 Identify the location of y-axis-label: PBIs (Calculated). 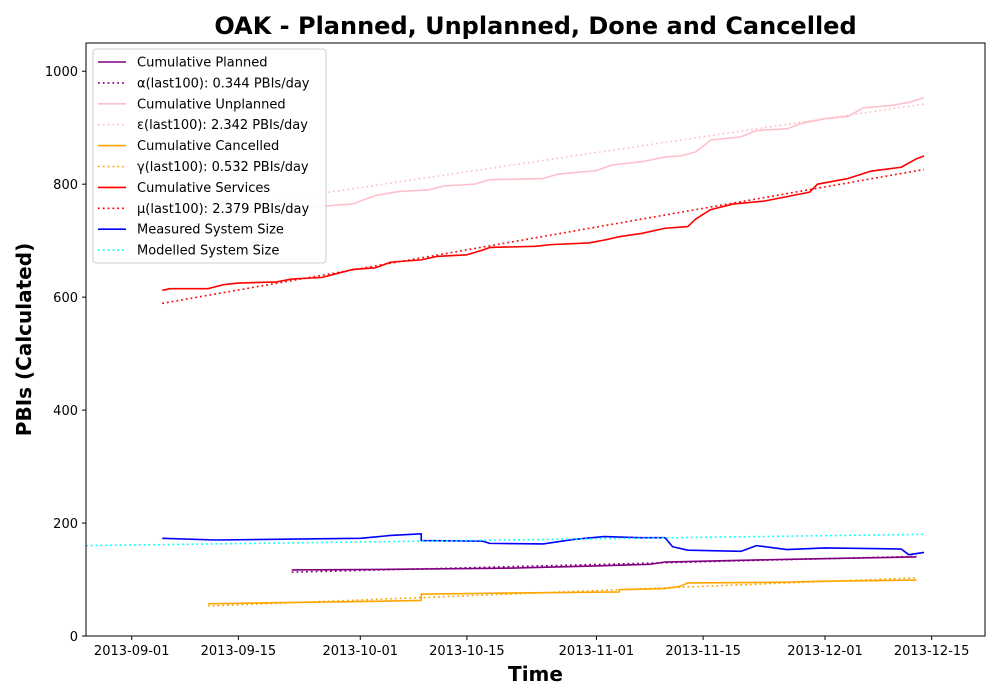
(24, 339).